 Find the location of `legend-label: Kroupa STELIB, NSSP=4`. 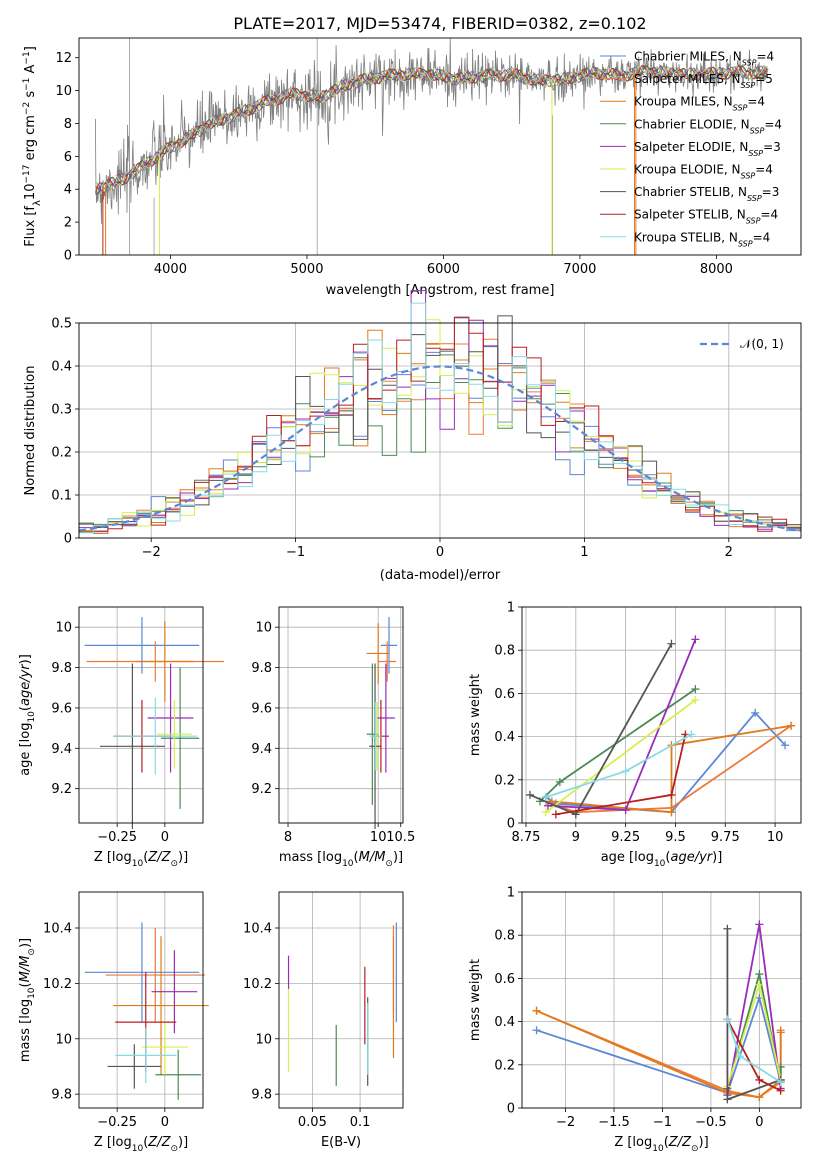

legend-label: Kroupa STELIB, NSSP=4 is located at coordinates (702, 239).